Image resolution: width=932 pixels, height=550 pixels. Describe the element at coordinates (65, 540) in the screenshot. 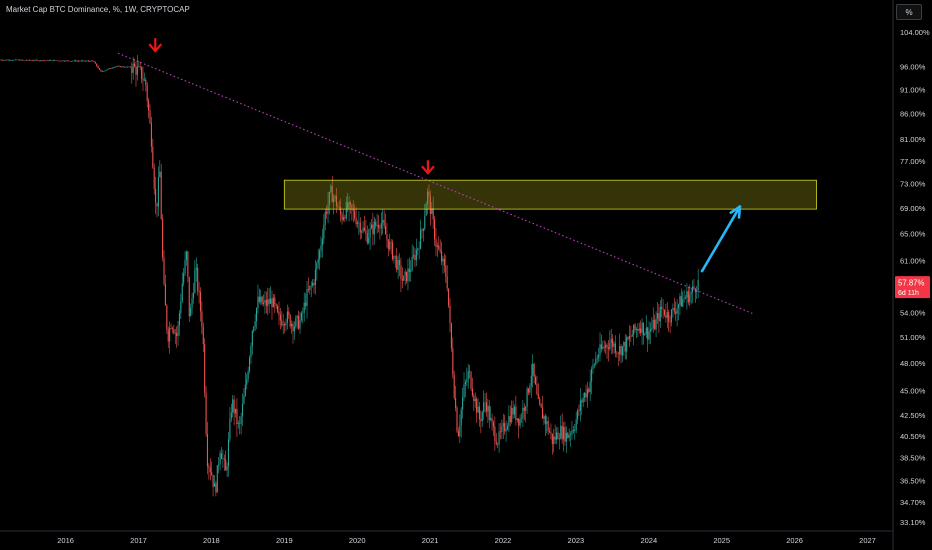

I see `x-tick-label: 2016` at that location.